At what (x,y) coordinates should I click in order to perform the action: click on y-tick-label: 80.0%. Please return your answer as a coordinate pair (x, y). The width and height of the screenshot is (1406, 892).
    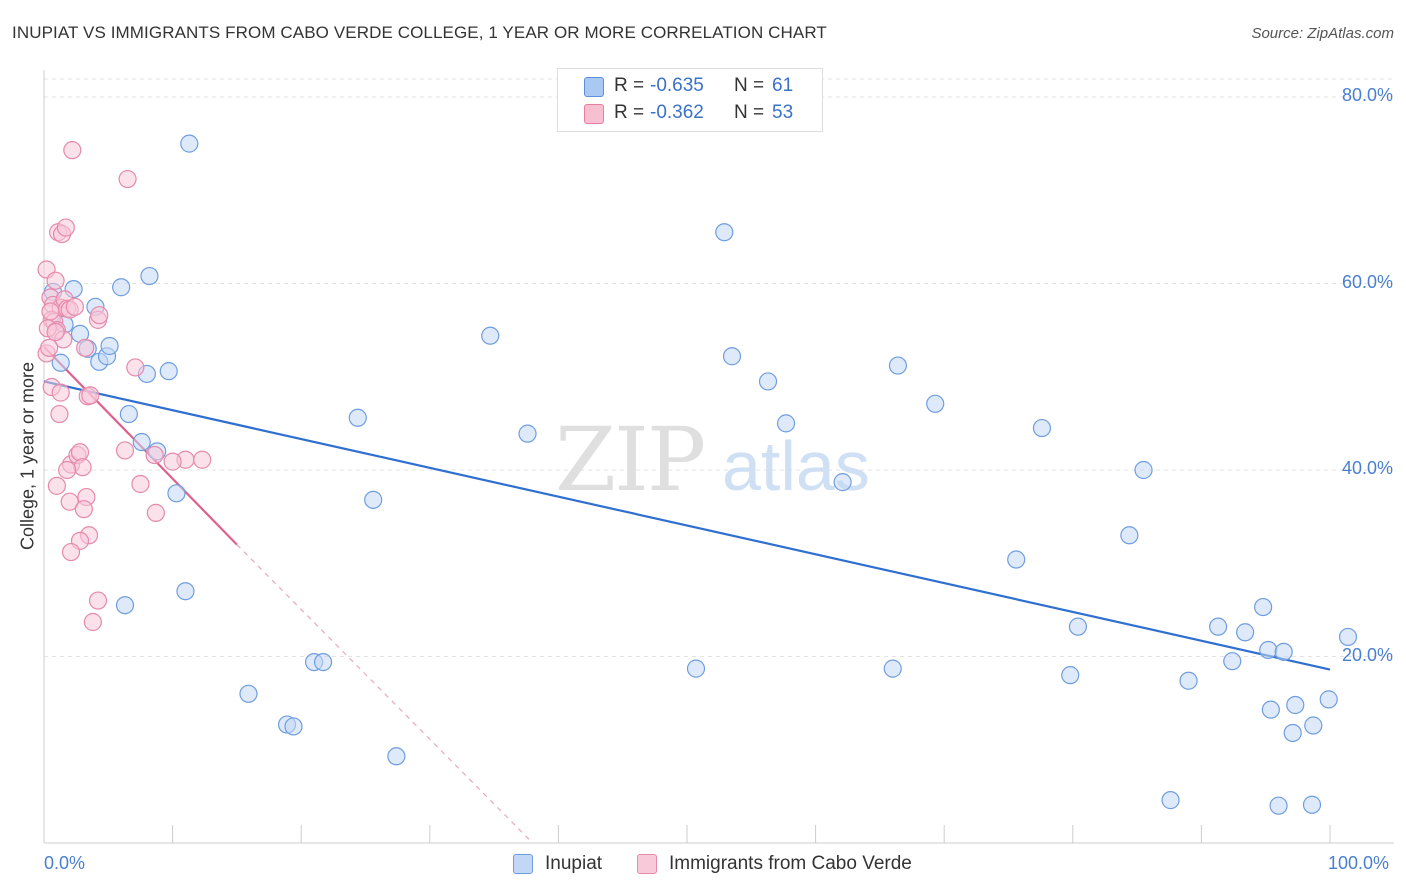
    Looking at the image, I should click on (1367, 95).